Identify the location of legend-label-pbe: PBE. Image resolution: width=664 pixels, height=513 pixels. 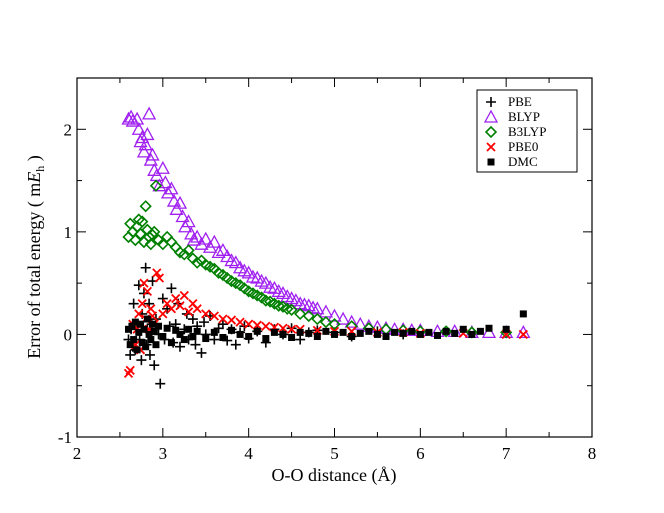
(520, 101).